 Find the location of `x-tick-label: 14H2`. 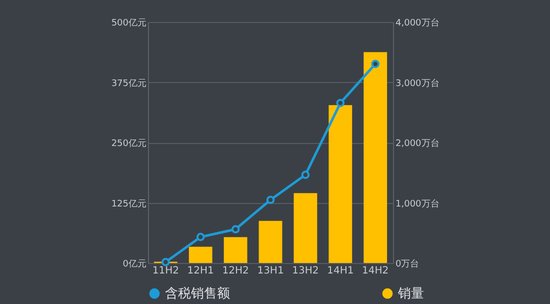

x-tick-label: 14H2 is located at coordinates (375, 271).